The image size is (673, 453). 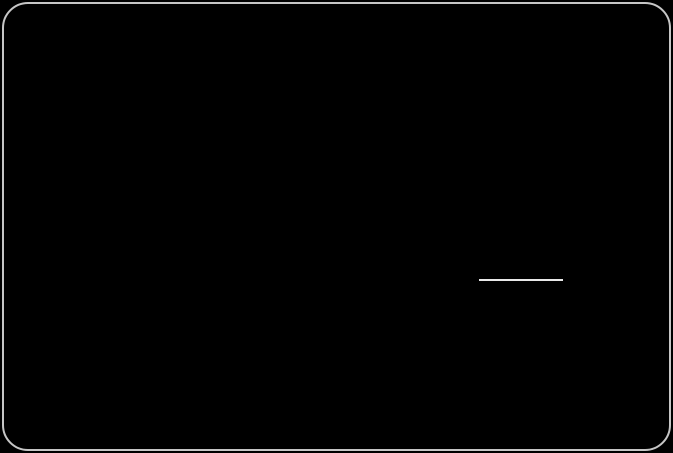 What do you see at coordinates (568, 353) in the screenshot?
I see `amount-input` at bounding box center [568, 353].